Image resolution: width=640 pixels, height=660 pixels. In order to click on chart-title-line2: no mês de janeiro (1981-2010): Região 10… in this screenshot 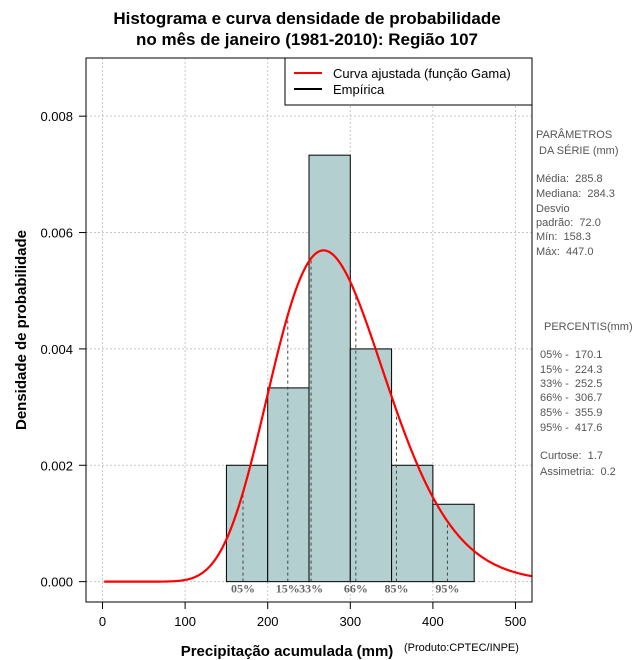, I will do `click(307, 39)`.